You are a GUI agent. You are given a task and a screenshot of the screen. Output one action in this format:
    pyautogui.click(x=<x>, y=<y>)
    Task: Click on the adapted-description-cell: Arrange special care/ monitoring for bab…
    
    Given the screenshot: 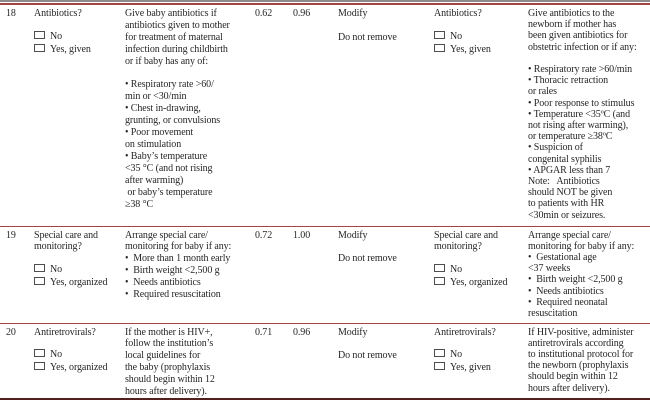 What is the action you would take?
    pyautogui.click(x=588, y=274)
    